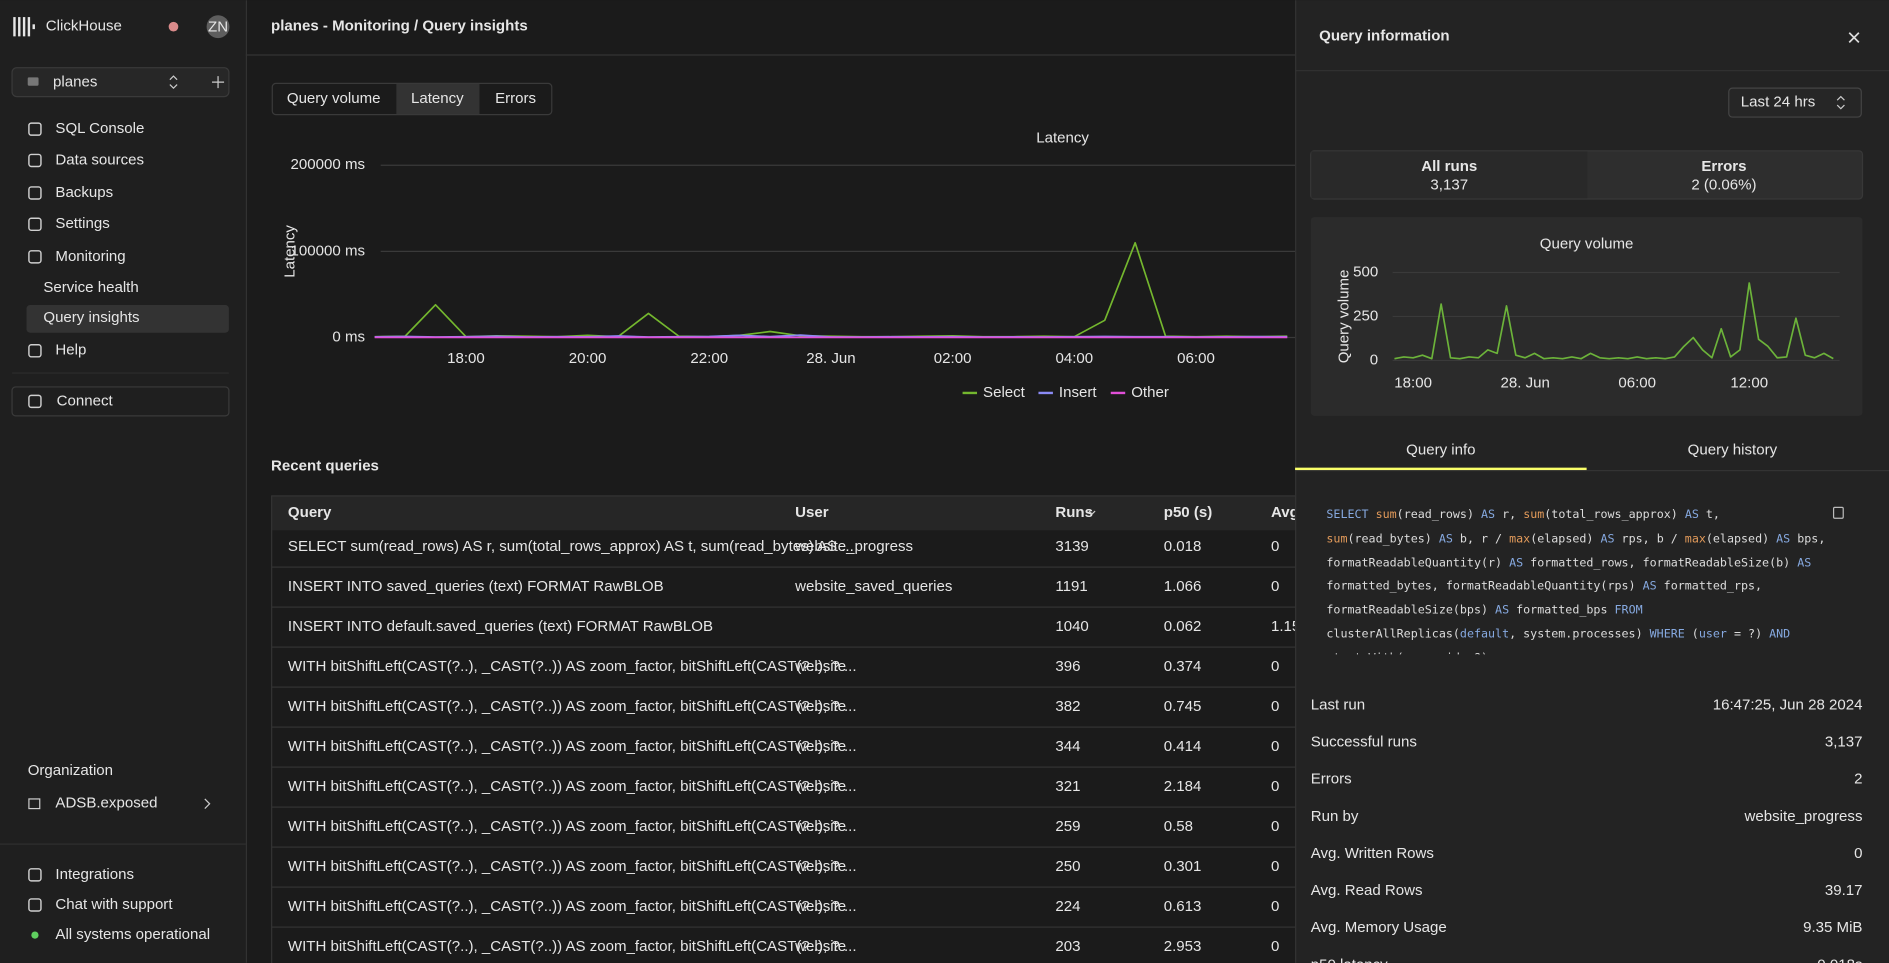  Describe the element at coordinates (1832, 927) in the screenshot. I see `detail-value: 9.35 MiB` at that location.